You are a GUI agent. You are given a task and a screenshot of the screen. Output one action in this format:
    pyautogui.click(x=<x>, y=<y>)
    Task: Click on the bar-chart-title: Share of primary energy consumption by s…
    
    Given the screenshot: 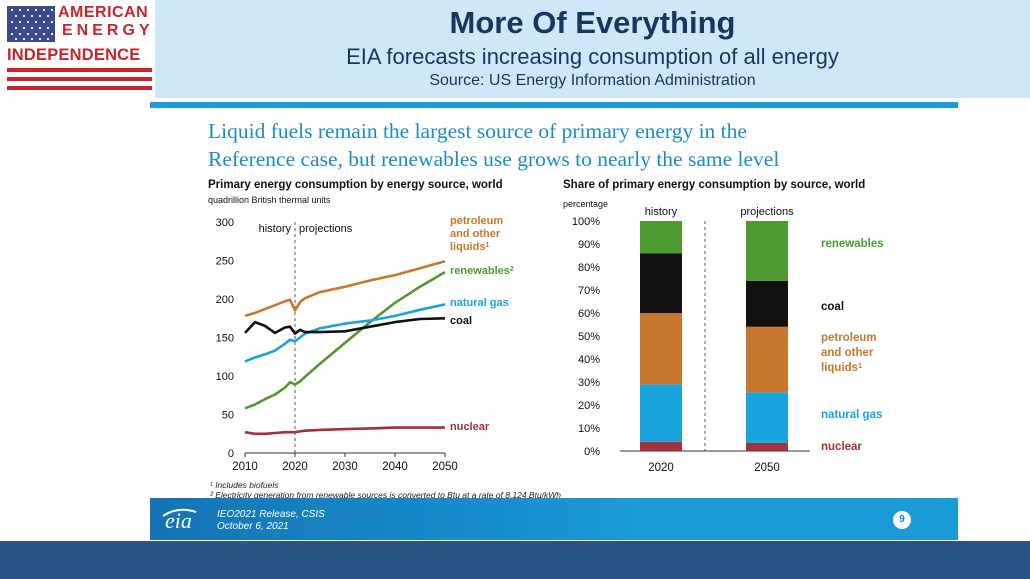 What is the action you would take?
    pyautogui.click(x=714, y=185)
    